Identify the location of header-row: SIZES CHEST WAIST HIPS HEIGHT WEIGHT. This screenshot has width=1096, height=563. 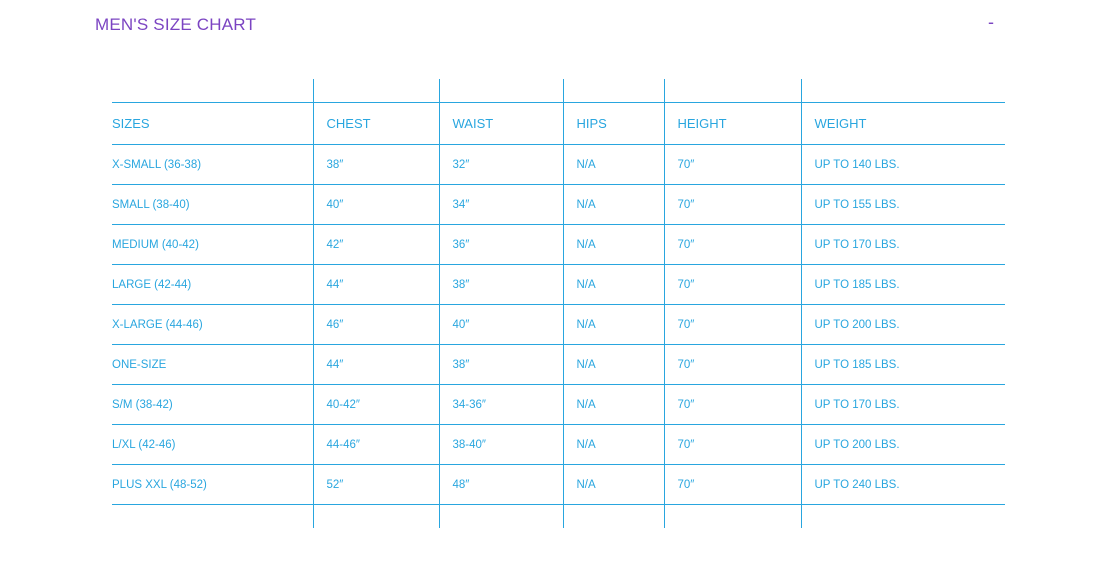
(558, 123).